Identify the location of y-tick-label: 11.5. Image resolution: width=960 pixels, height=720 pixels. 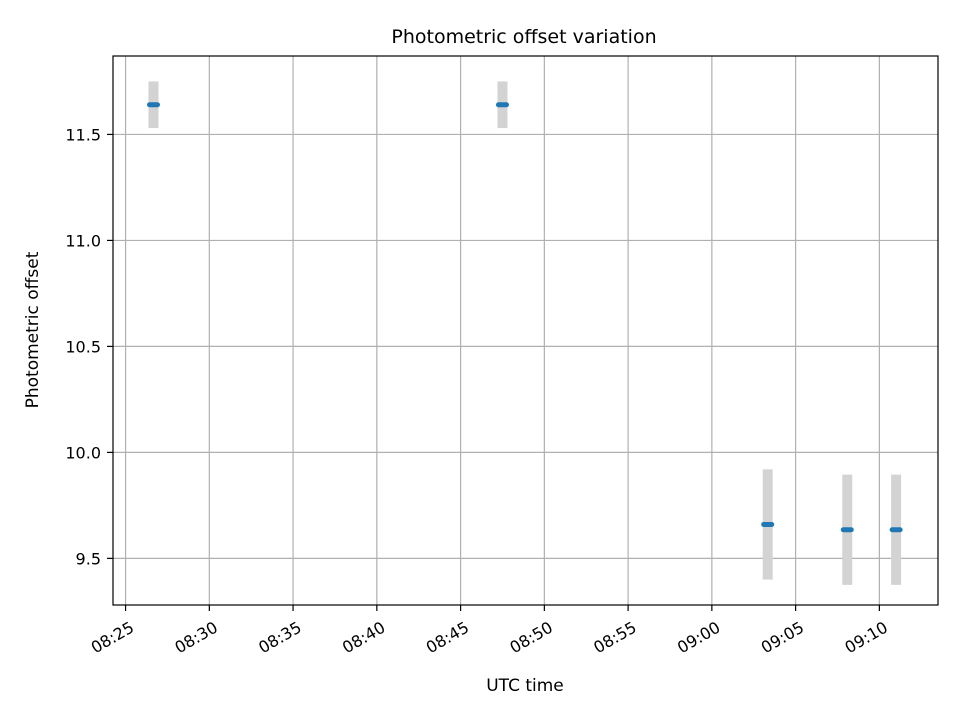
(83, 134).